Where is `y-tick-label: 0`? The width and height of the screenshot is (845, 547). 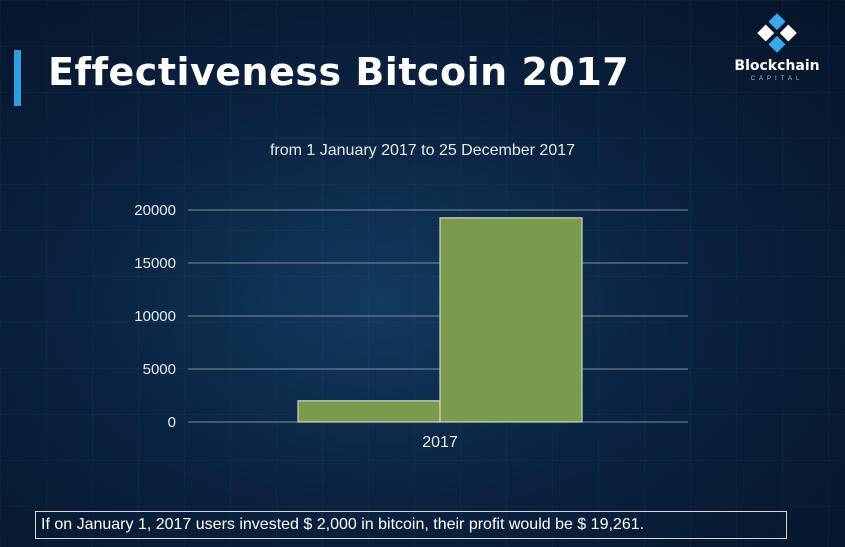
y-tick-label: 0 is located at coordinates (172, 422).